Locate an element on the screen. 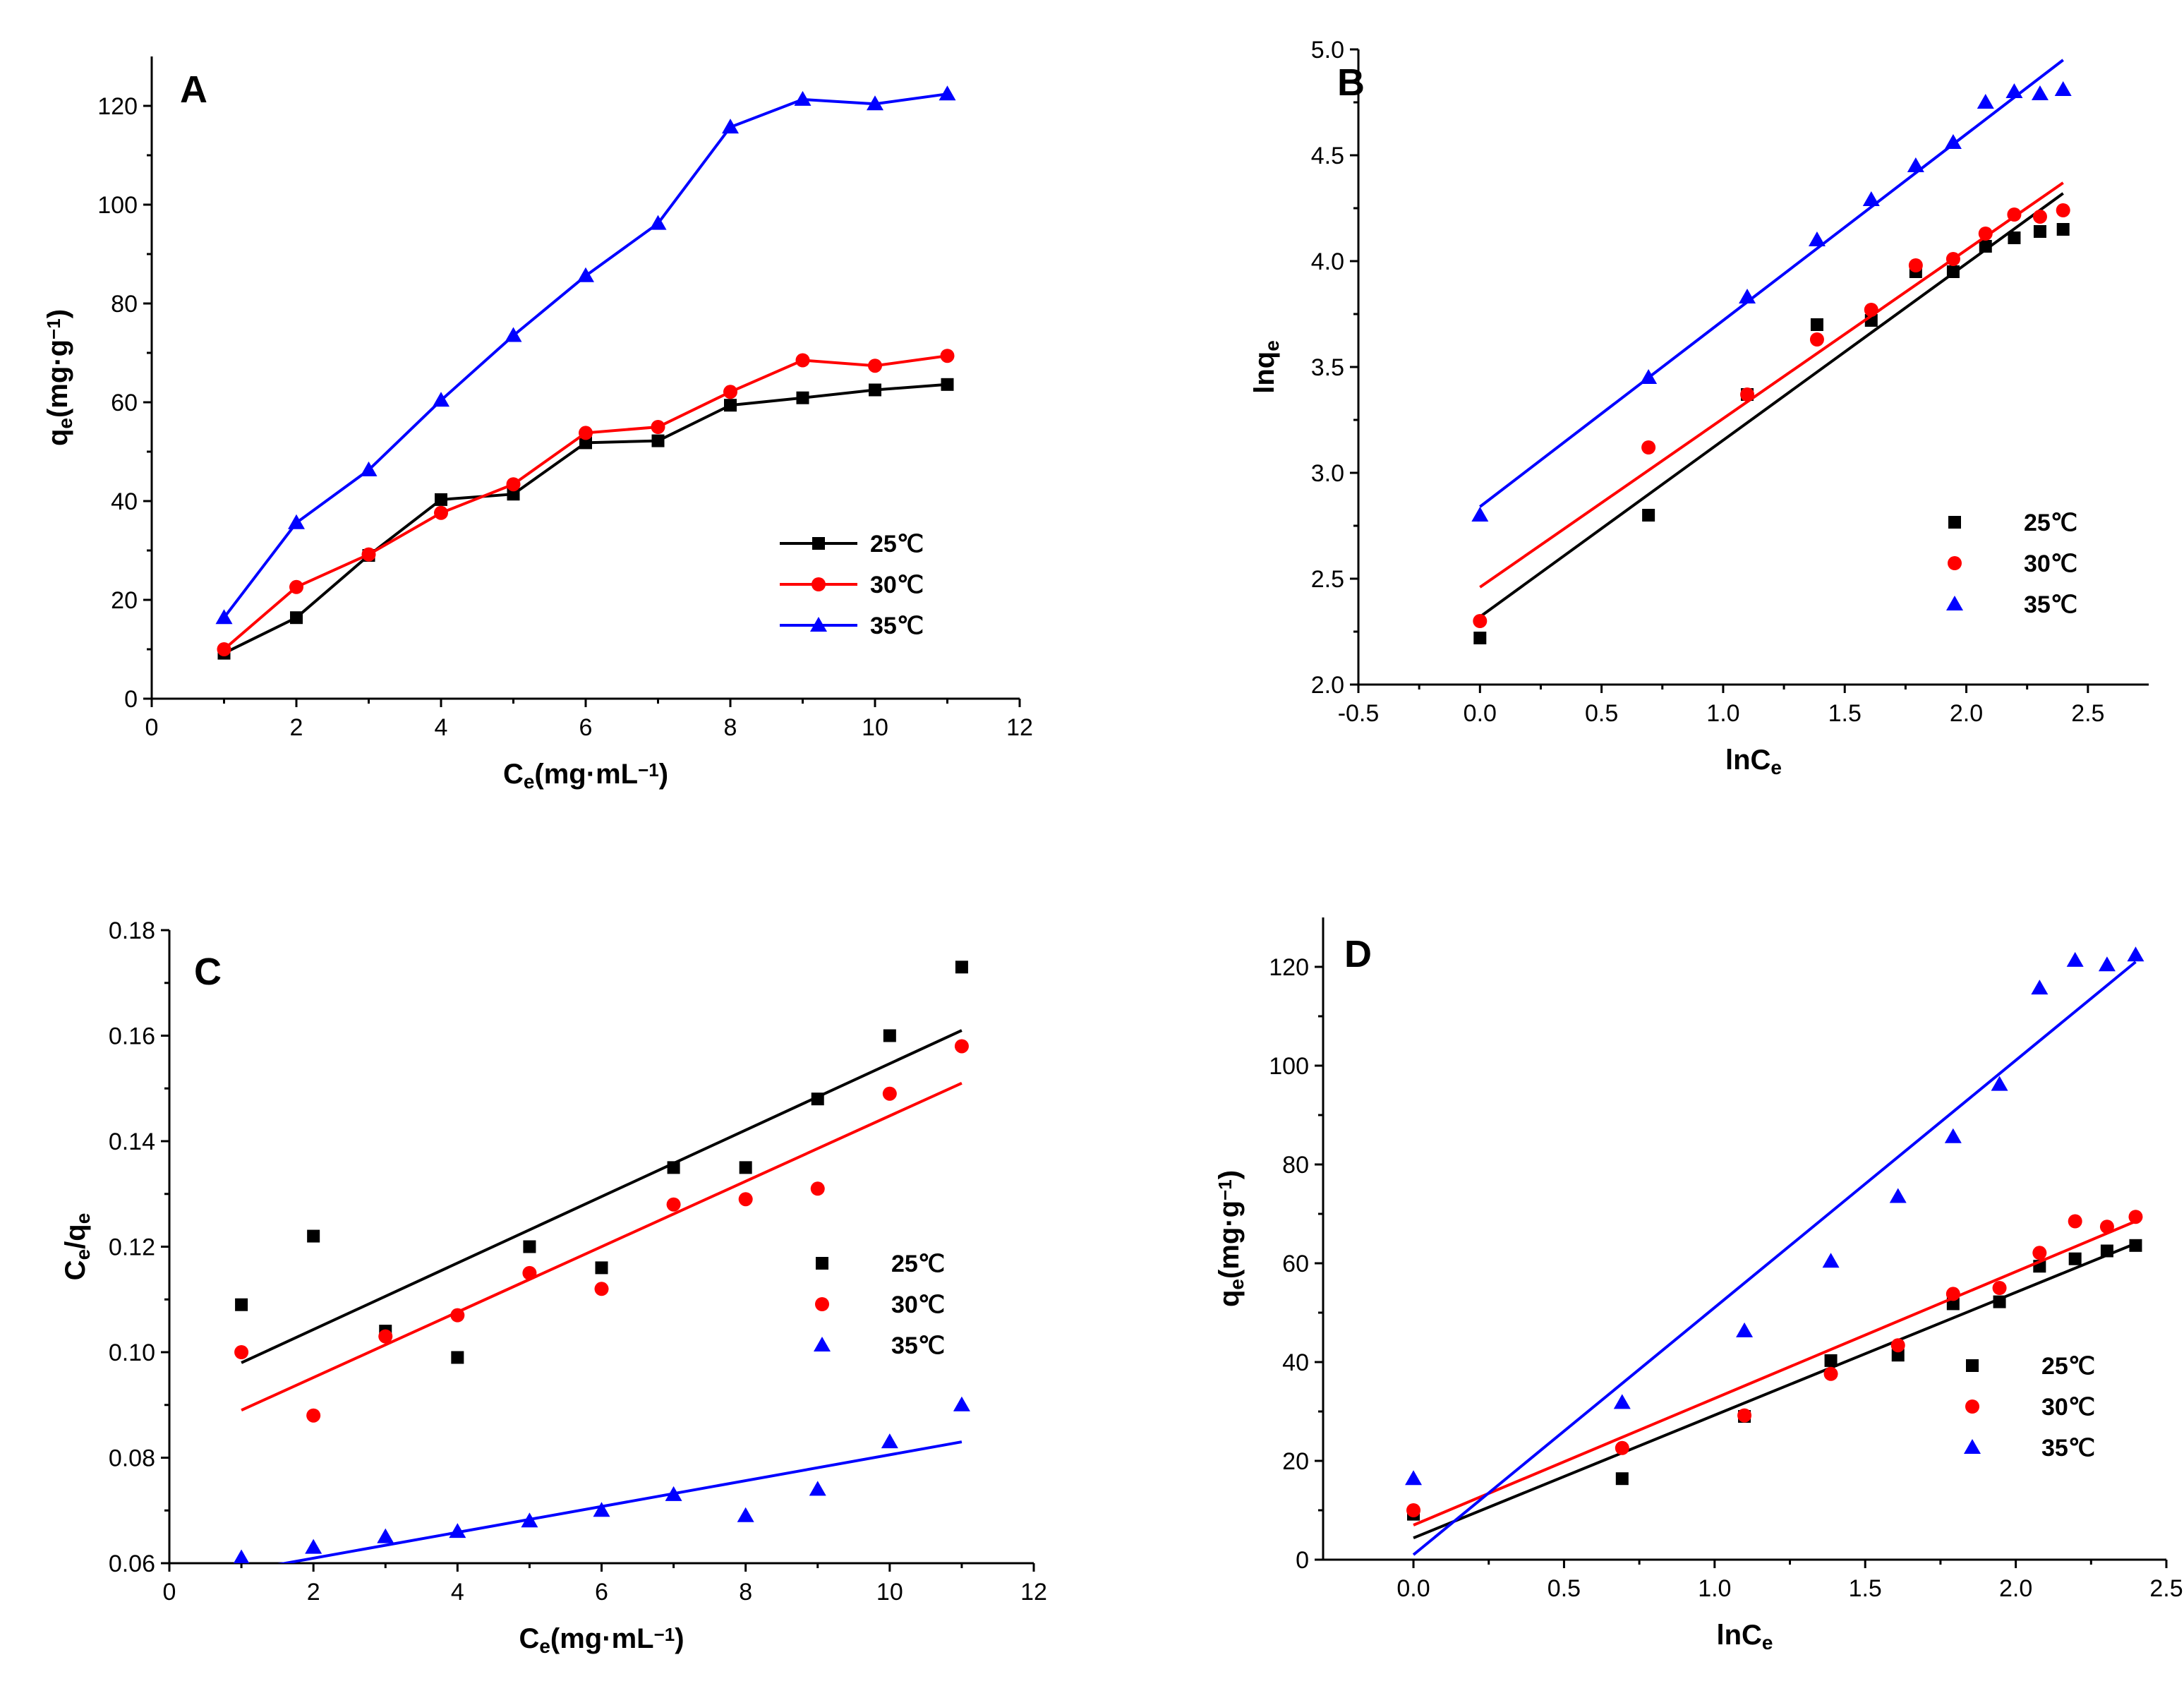 This screenshot has width=2184, height=1698. x-tick-label: 0.5 is located at coordinates (1601, 713).